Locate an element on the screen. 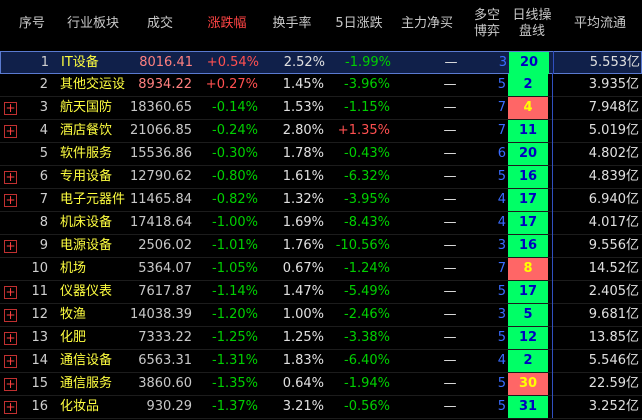 This screenshot has height=420, width=642. avg-circulation: 3.935亿 is located at coordinates (596, 84).